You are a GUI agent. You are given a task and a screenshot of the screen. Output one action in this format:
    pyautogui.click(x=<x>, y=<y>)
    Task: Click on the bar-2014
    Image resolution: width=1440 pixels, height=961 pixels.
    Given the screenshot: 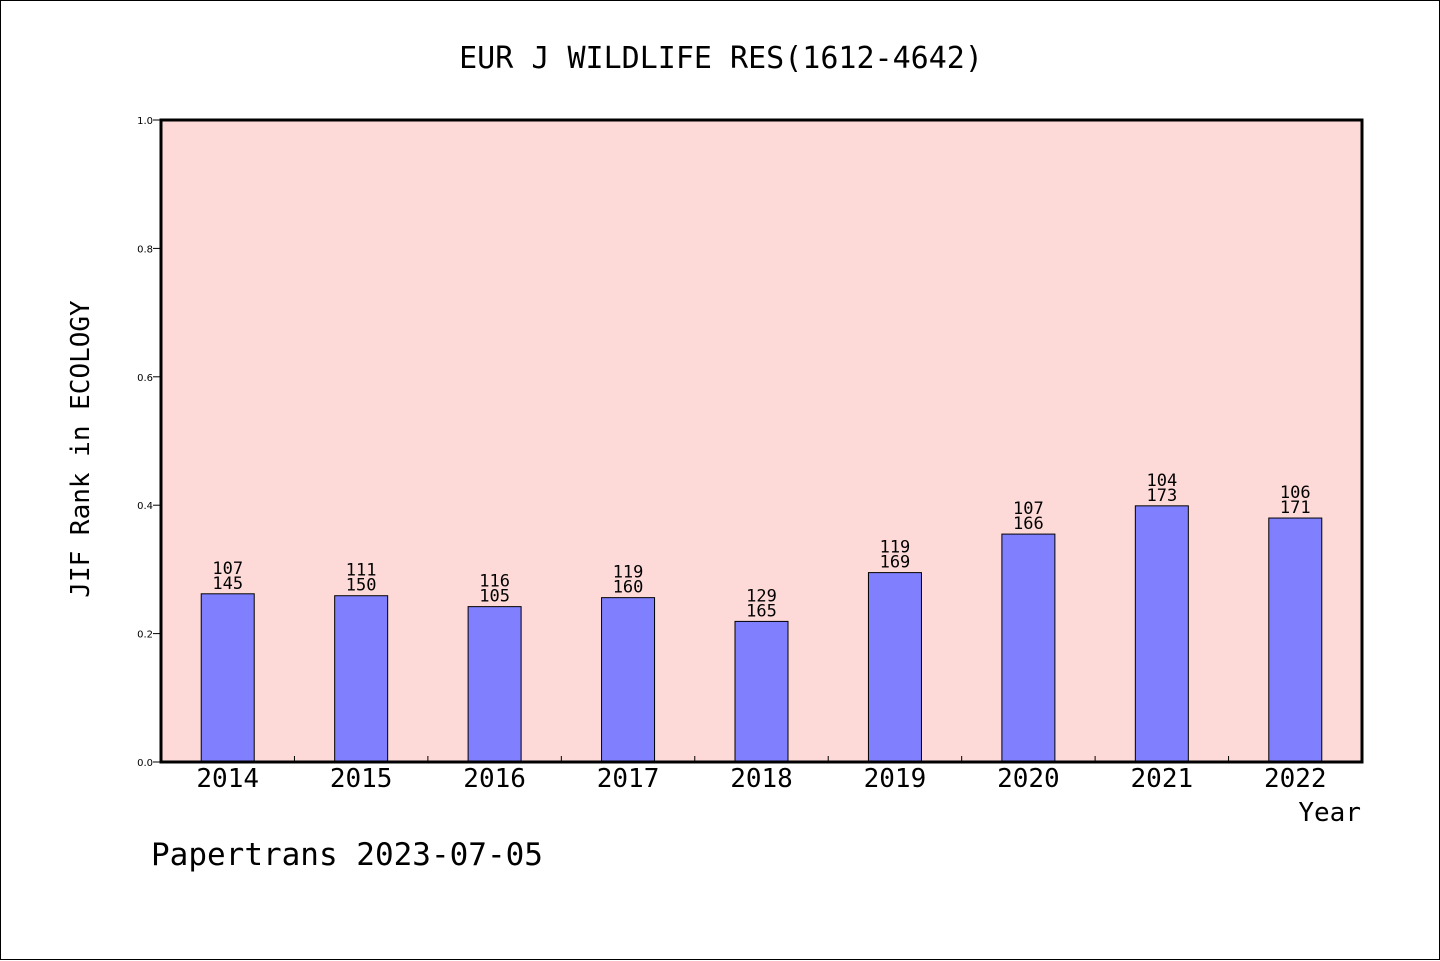 What is the action you would take?
    pyautogui.click(x=227, y=678)
    